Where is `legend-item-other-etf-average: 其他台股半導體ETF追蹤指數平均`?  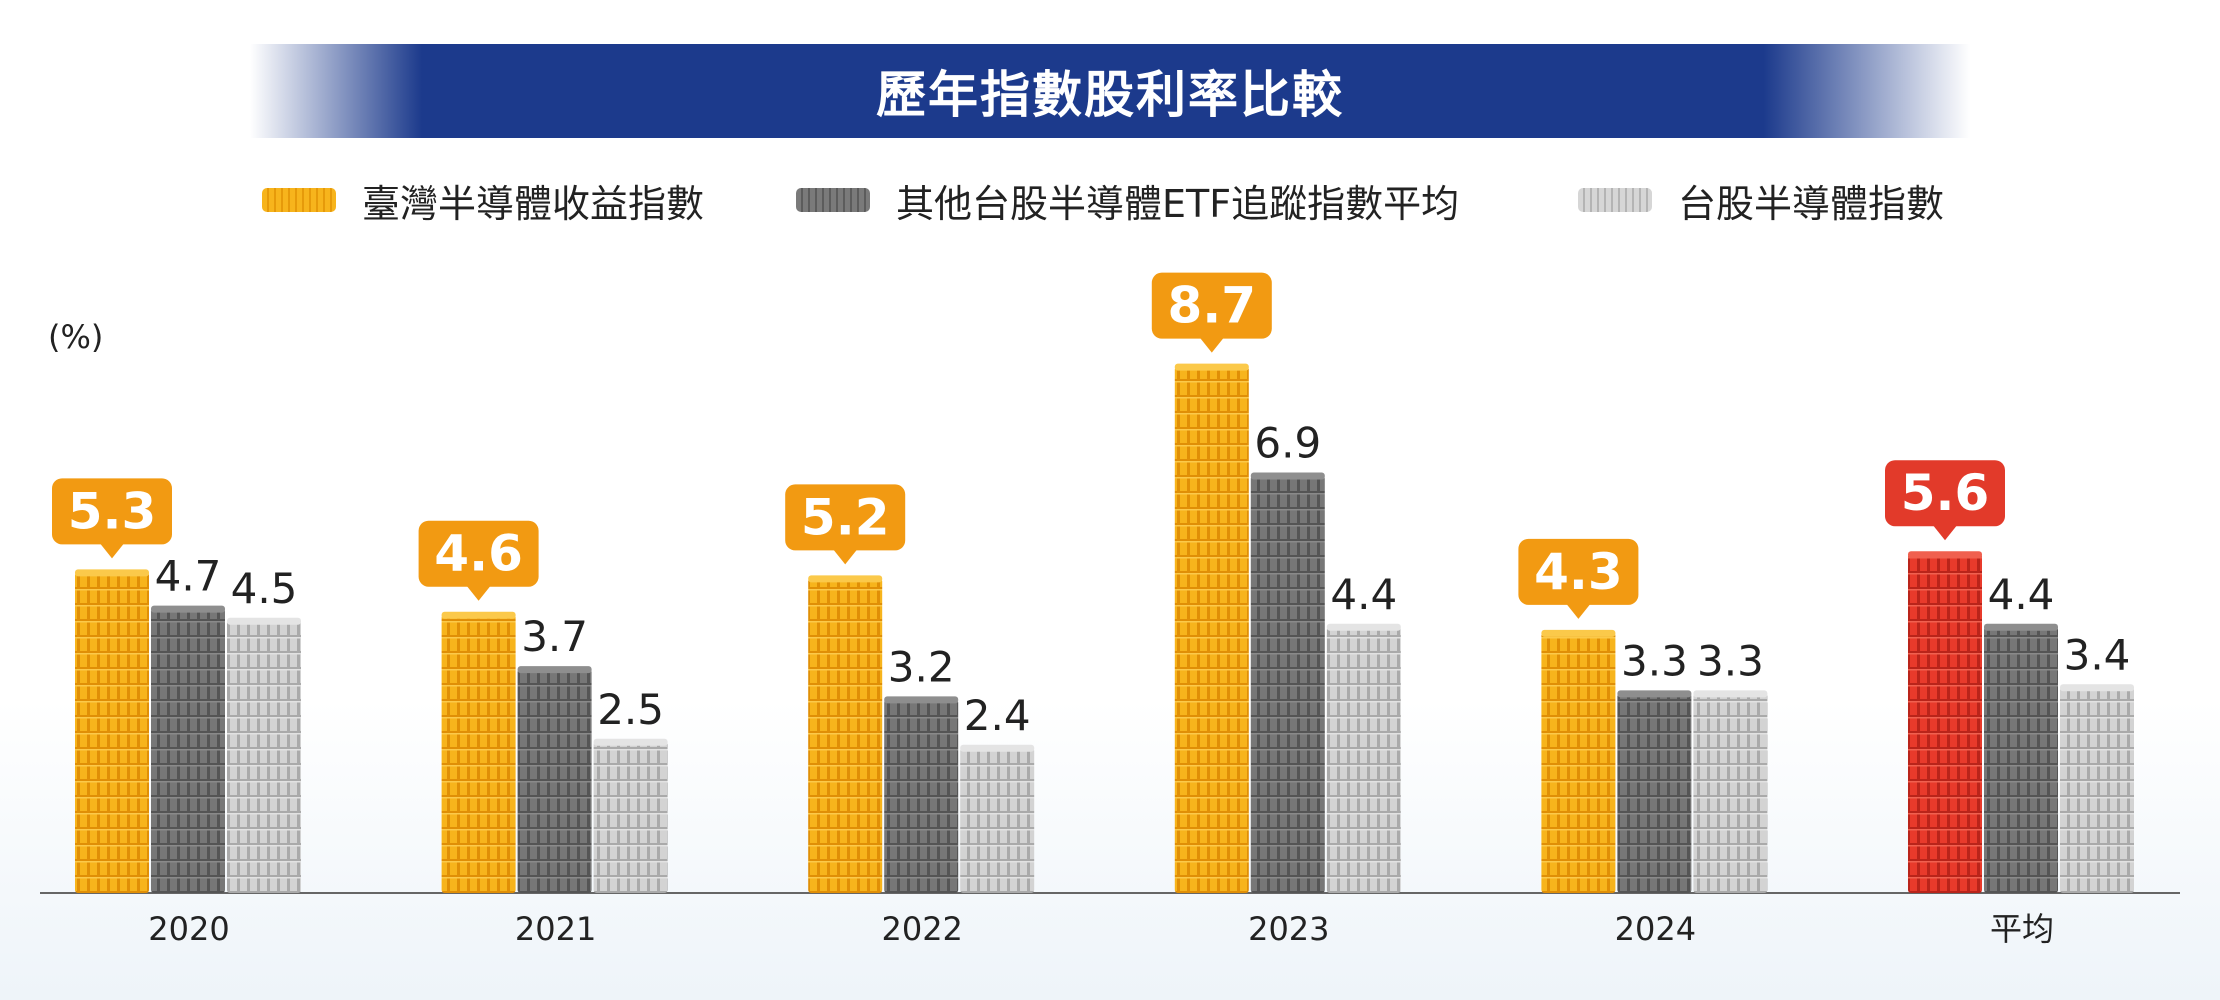
legend-item-other-etf-average: 其他台股半導體ETF追蹤指數平均 is located at coordinates (1127, 200).